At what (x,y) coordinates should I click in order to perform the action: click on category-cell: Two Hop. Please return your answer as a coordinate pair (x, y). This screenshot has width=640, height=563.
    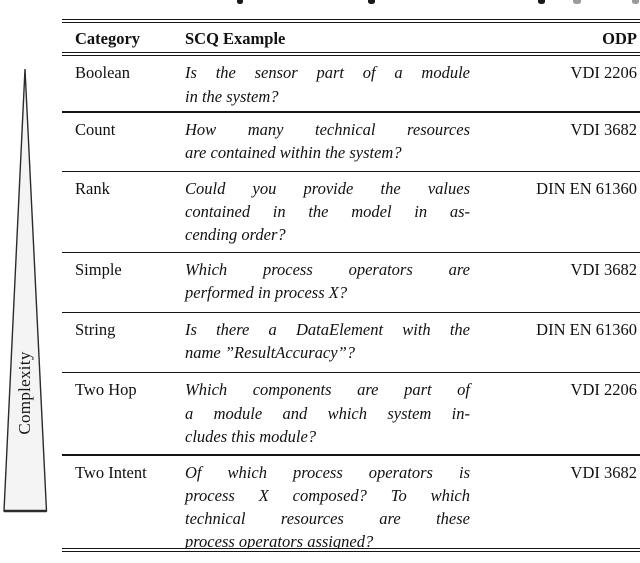
    Looking at the image, I should click on (106, 390).